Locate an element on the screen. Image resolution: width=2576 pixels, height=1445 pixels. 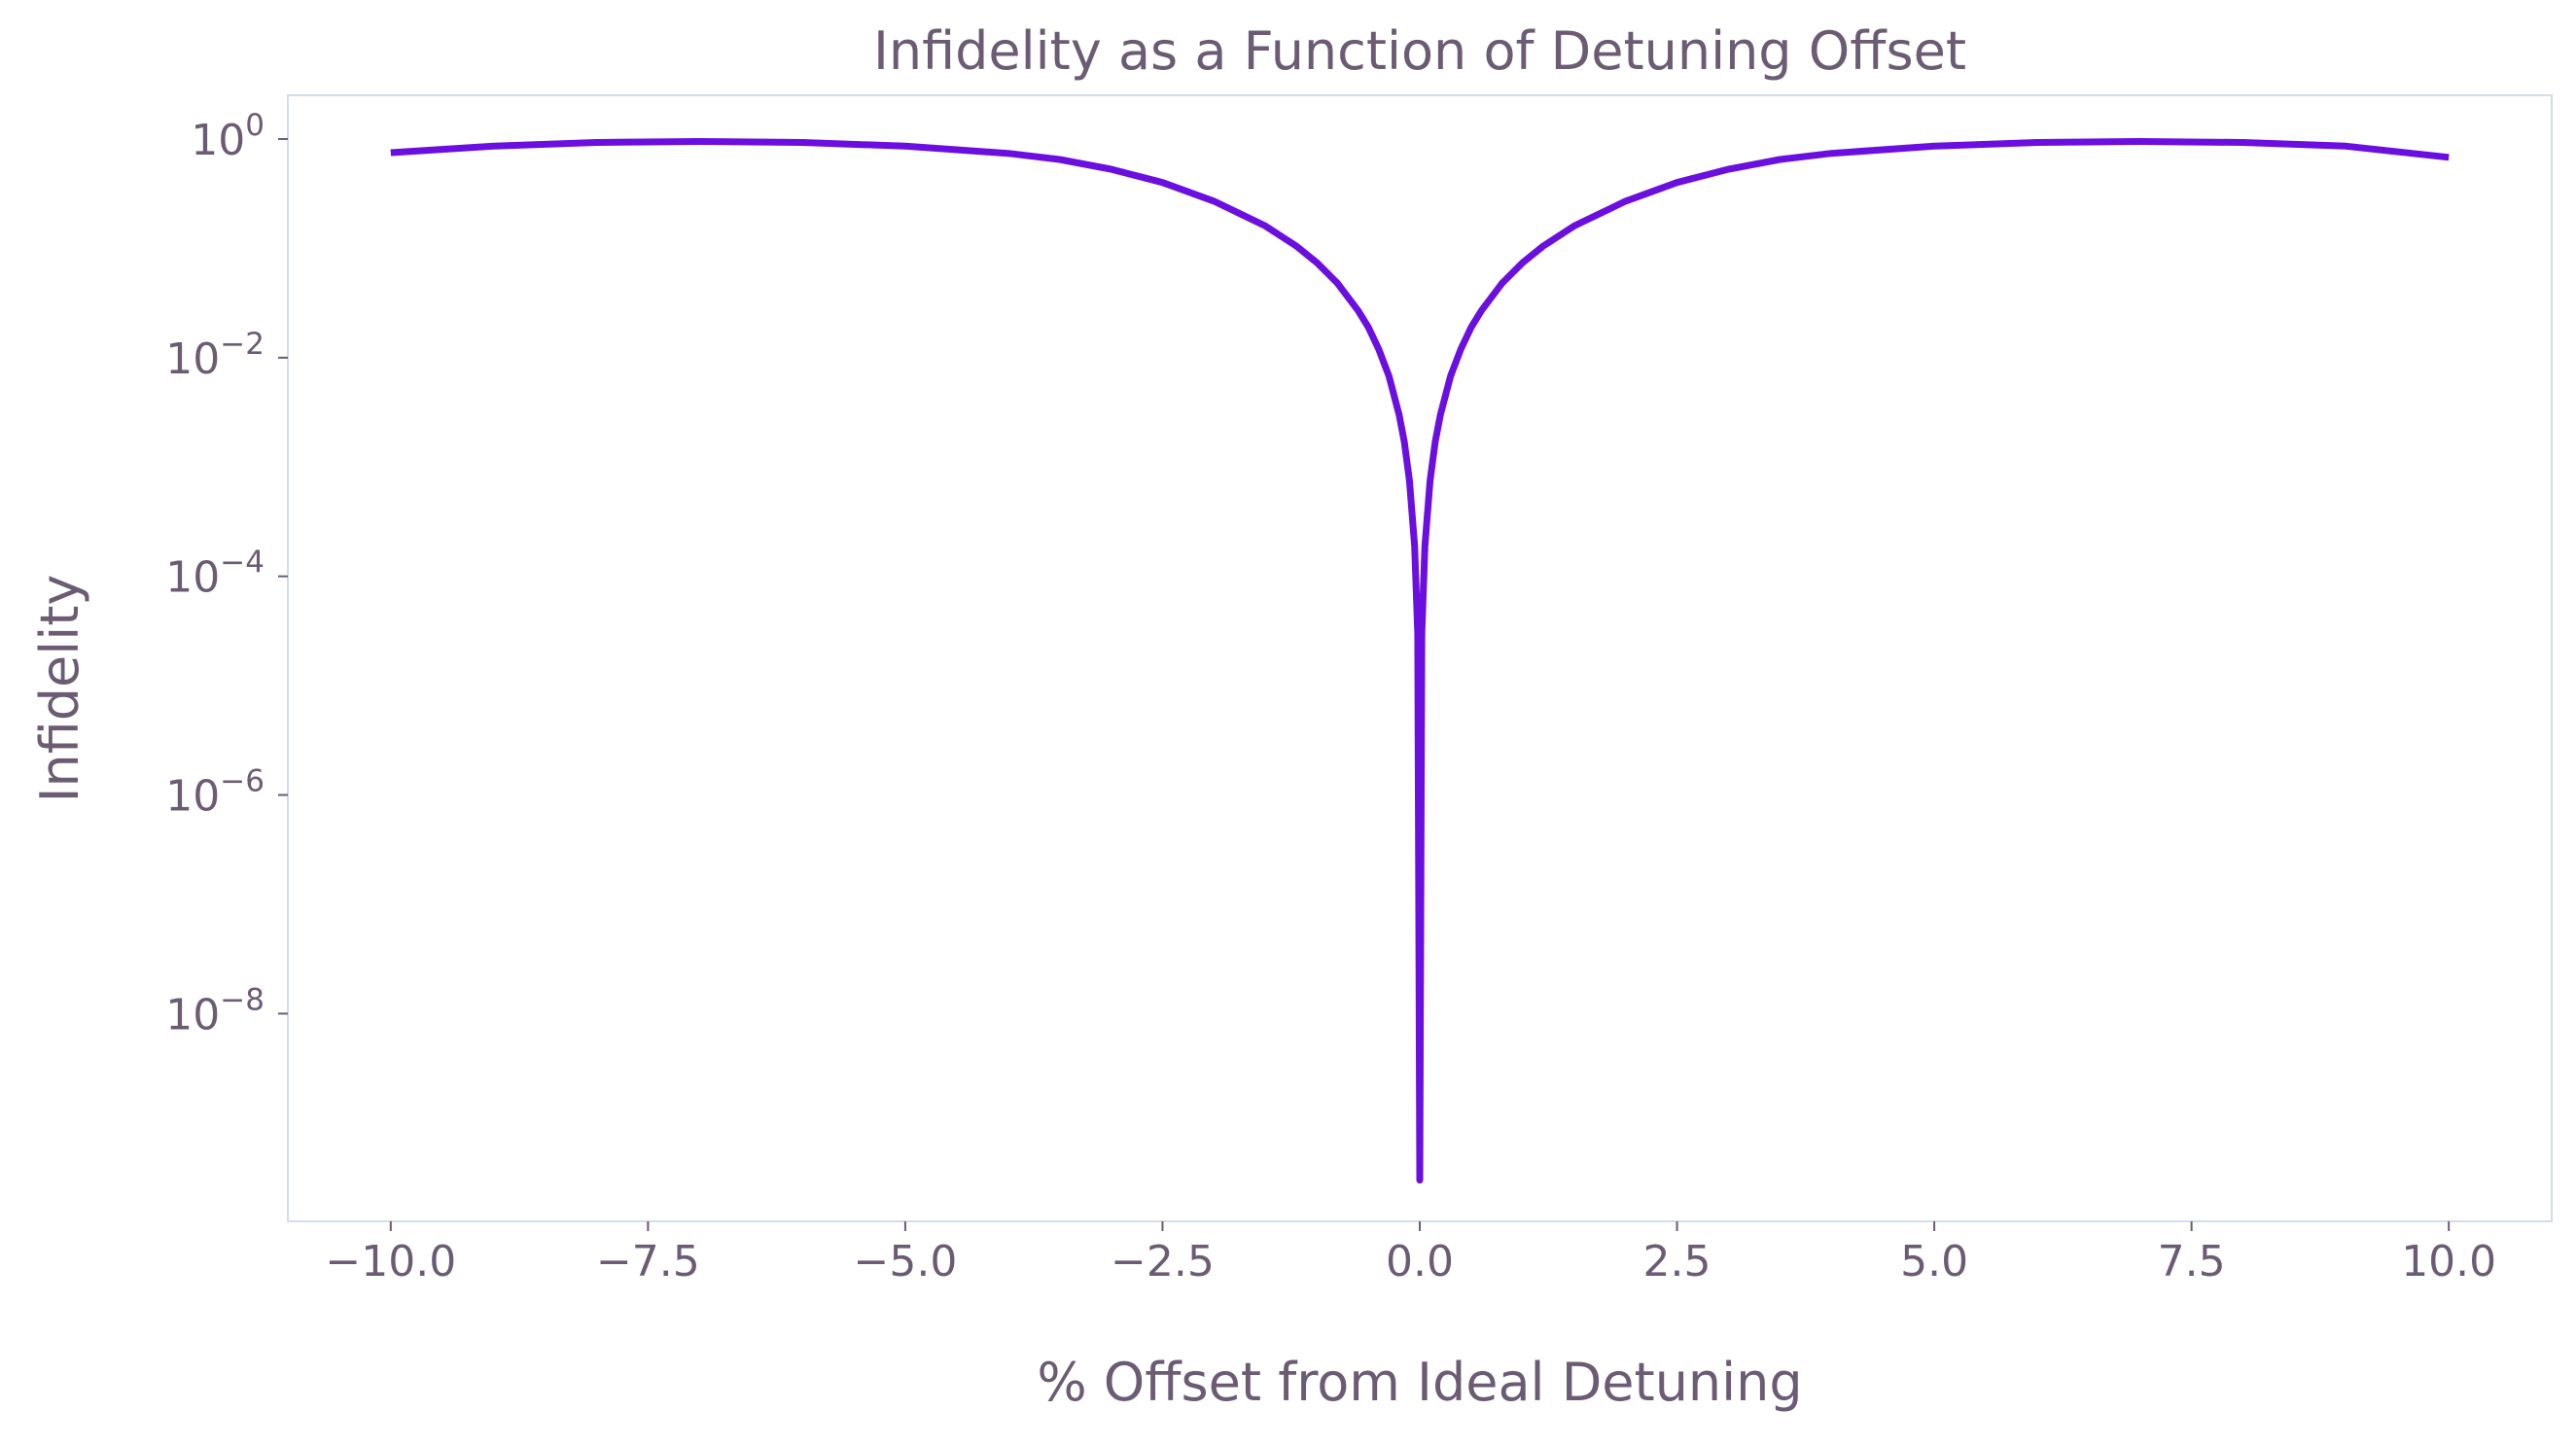
x-tick-label: −10.0 is located at coordinates (390, 1262).